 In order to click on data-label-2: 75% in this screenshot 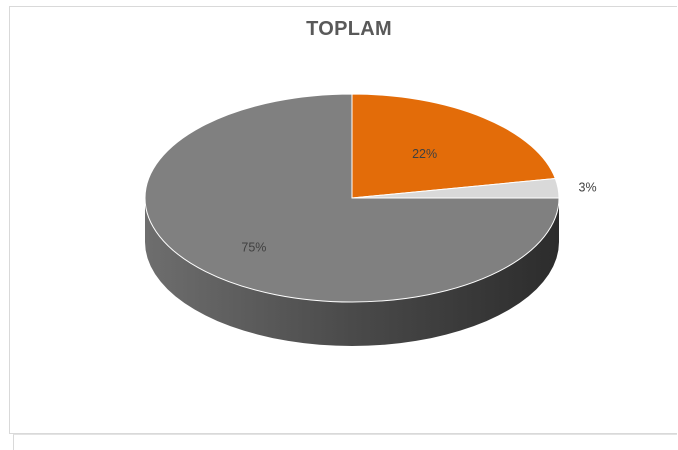, I will do `click(253, 247)`.